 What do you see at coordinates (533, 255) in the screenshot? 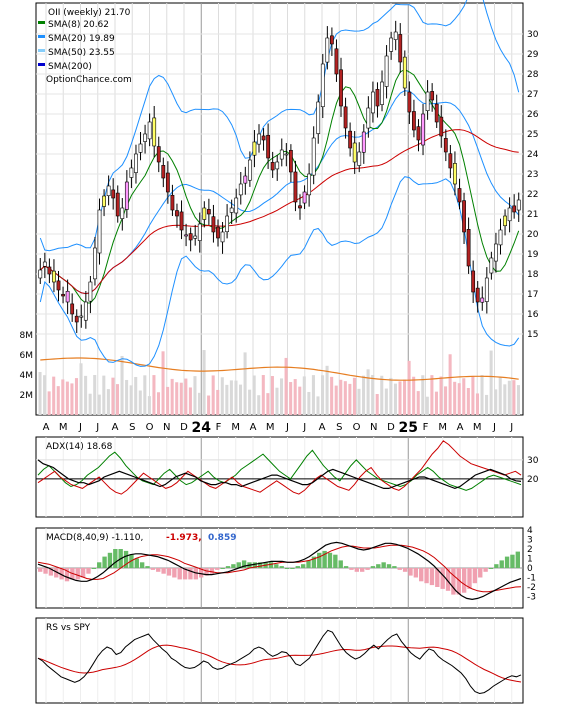
I see `y-tick-label: 19` at bounding box center [533, 255].